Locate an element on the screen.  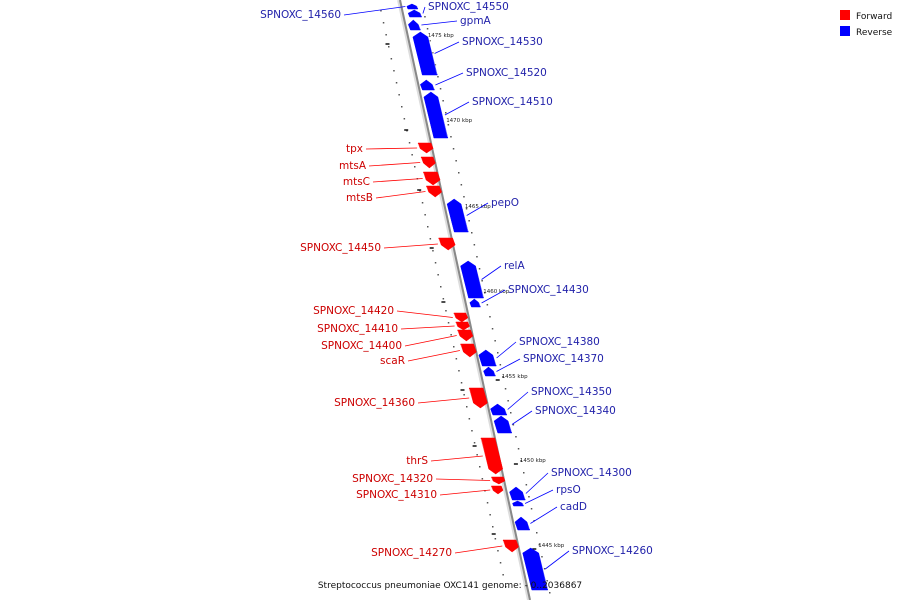
gene-label: mtsC is located at coordinates (356, 182).